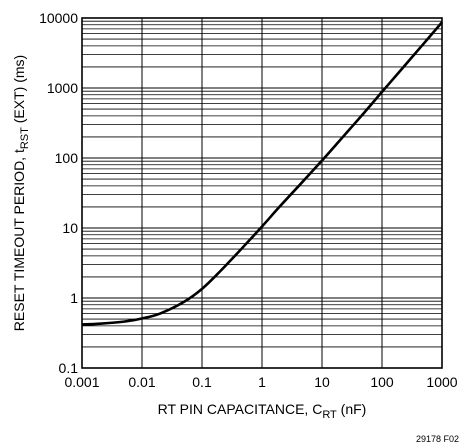 The image size is (467, 447). What do you see at coordinates (74, 298) in the screenshot?
I see `y-tick-label: 1` at bounding box center [74, 298].